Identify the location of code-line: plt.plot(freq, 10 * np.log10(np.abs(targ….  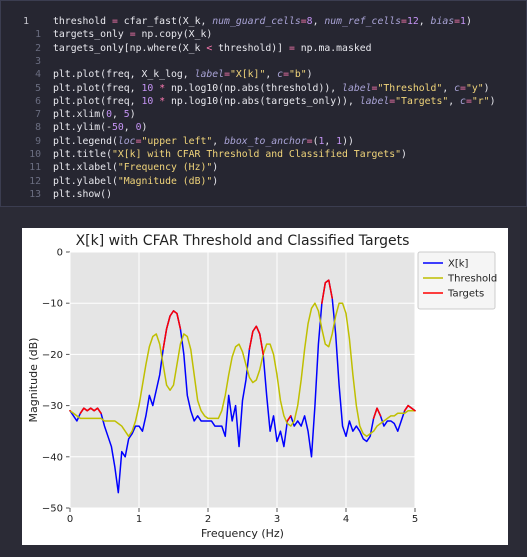
(274, 101).